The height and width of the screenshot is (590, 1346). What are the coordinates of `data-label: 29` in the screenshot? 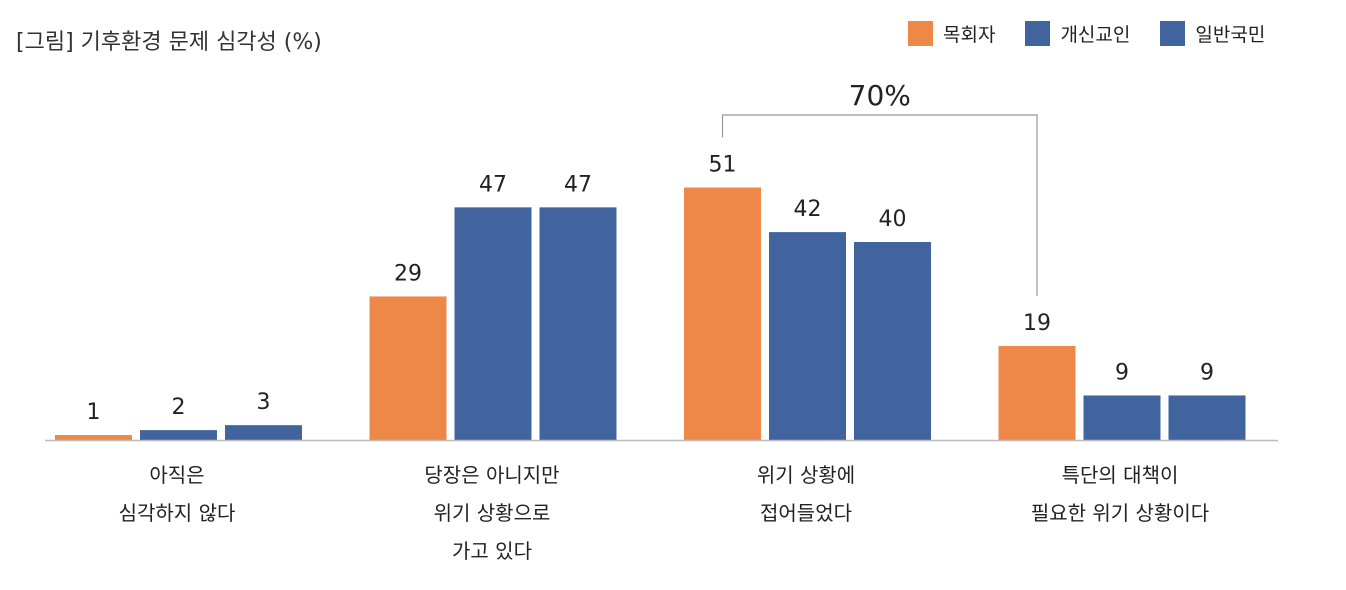 It's located at (408, 273).